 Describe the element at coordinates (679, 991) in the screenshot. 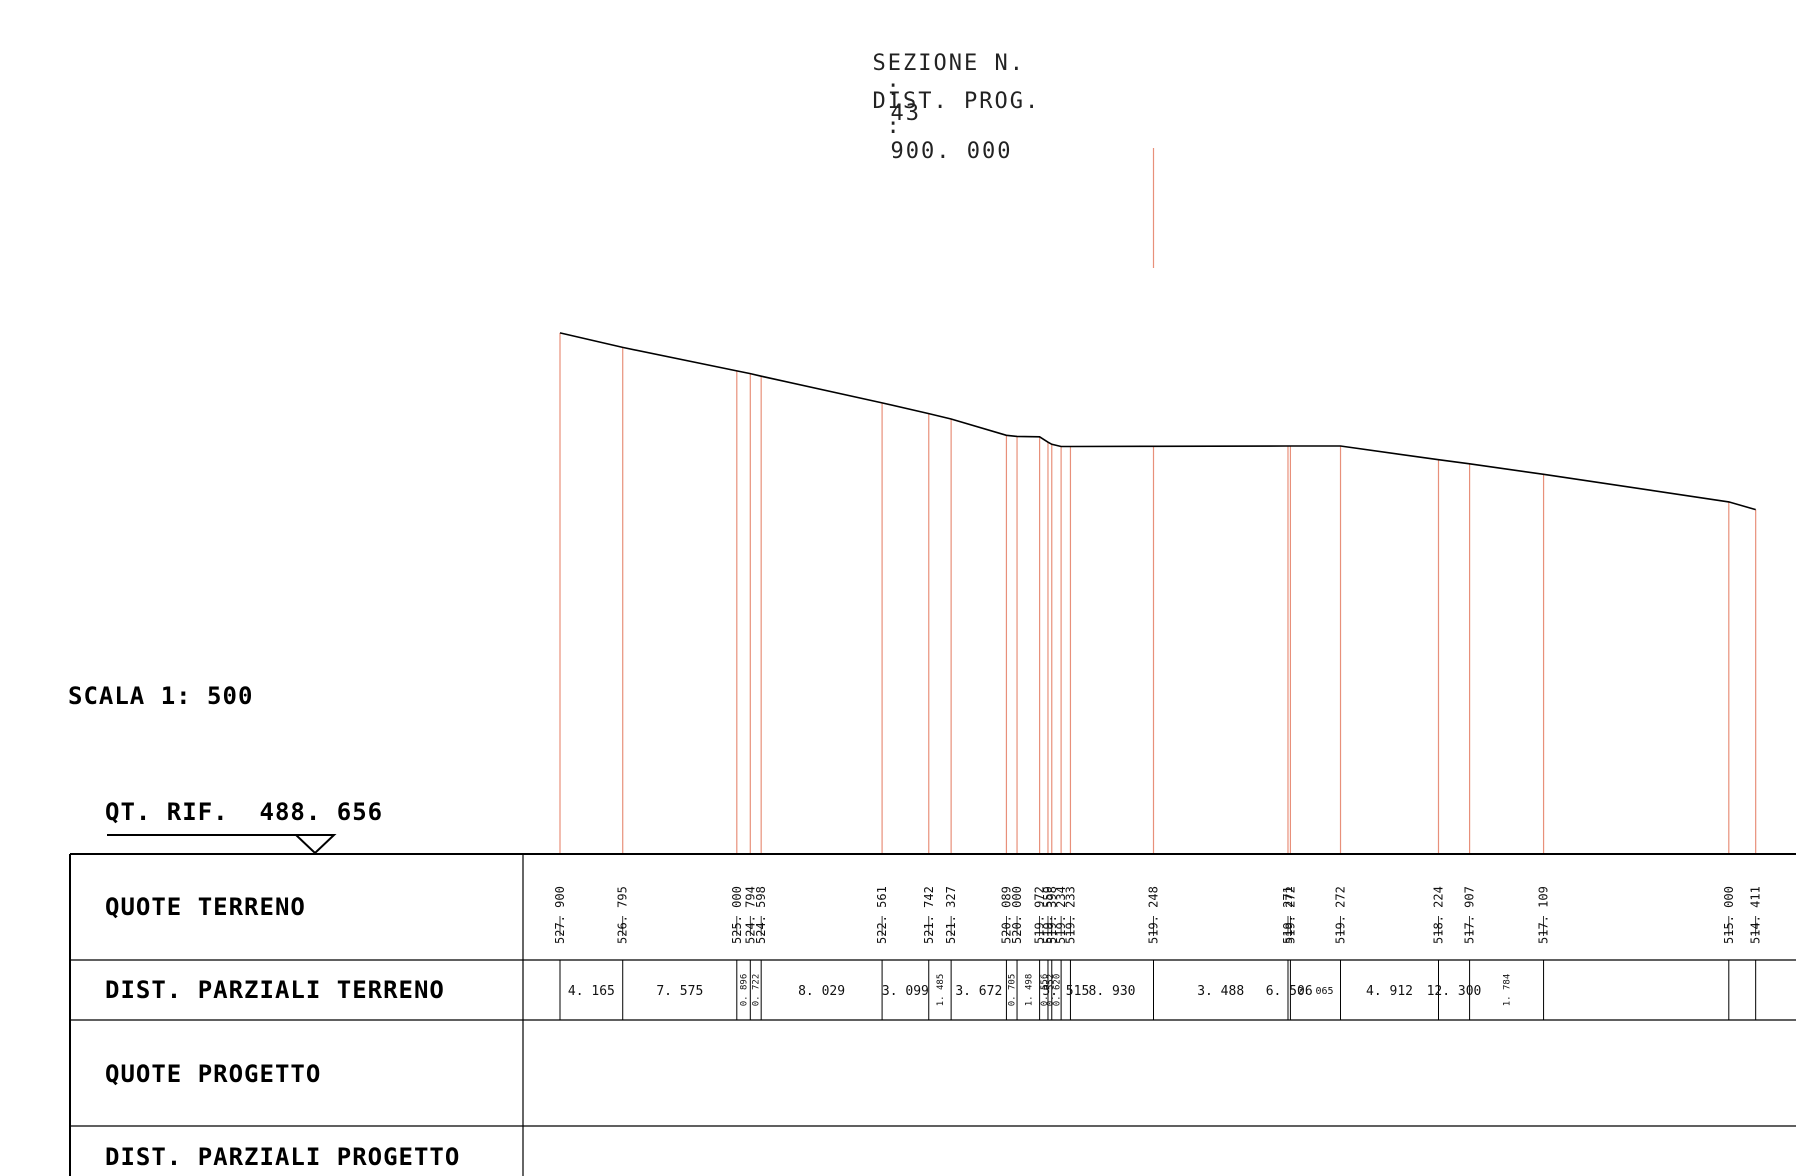

I see `distance-label: 7. 575` at that location.